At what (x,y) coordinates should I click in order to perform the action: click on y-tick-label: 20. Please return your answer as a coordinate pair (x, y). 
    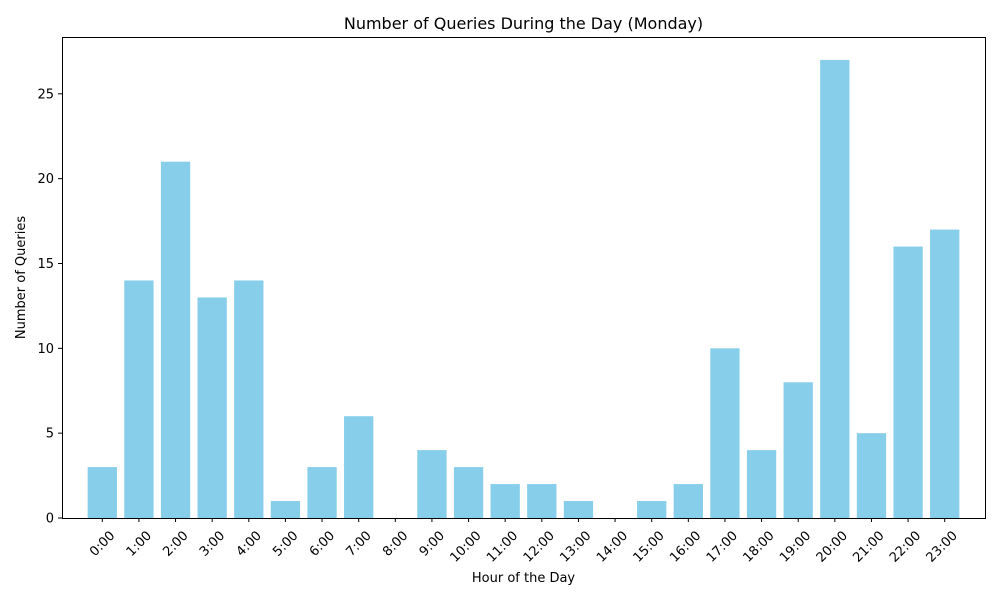
    Looking at the image, I should click on (45, 179).